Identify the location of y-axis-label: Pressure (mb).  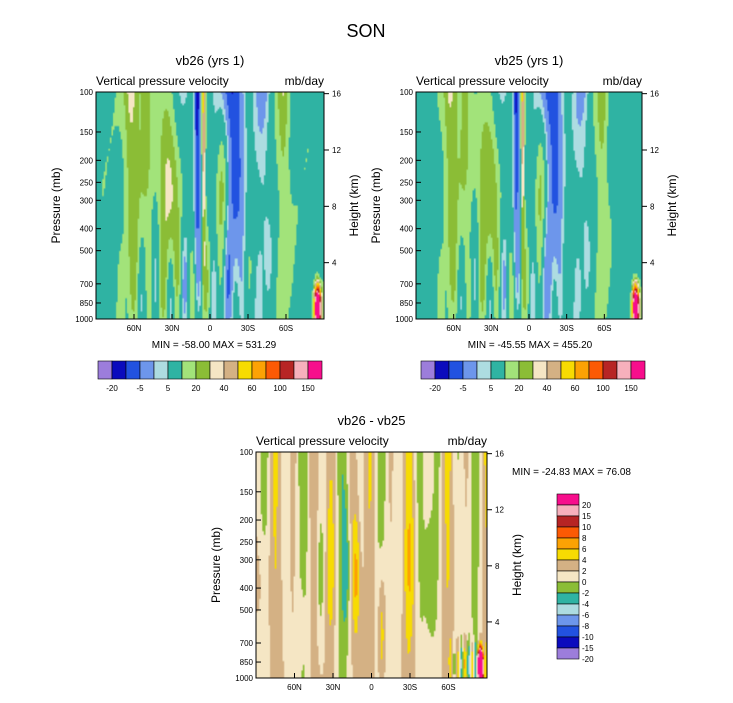
(376, 205).